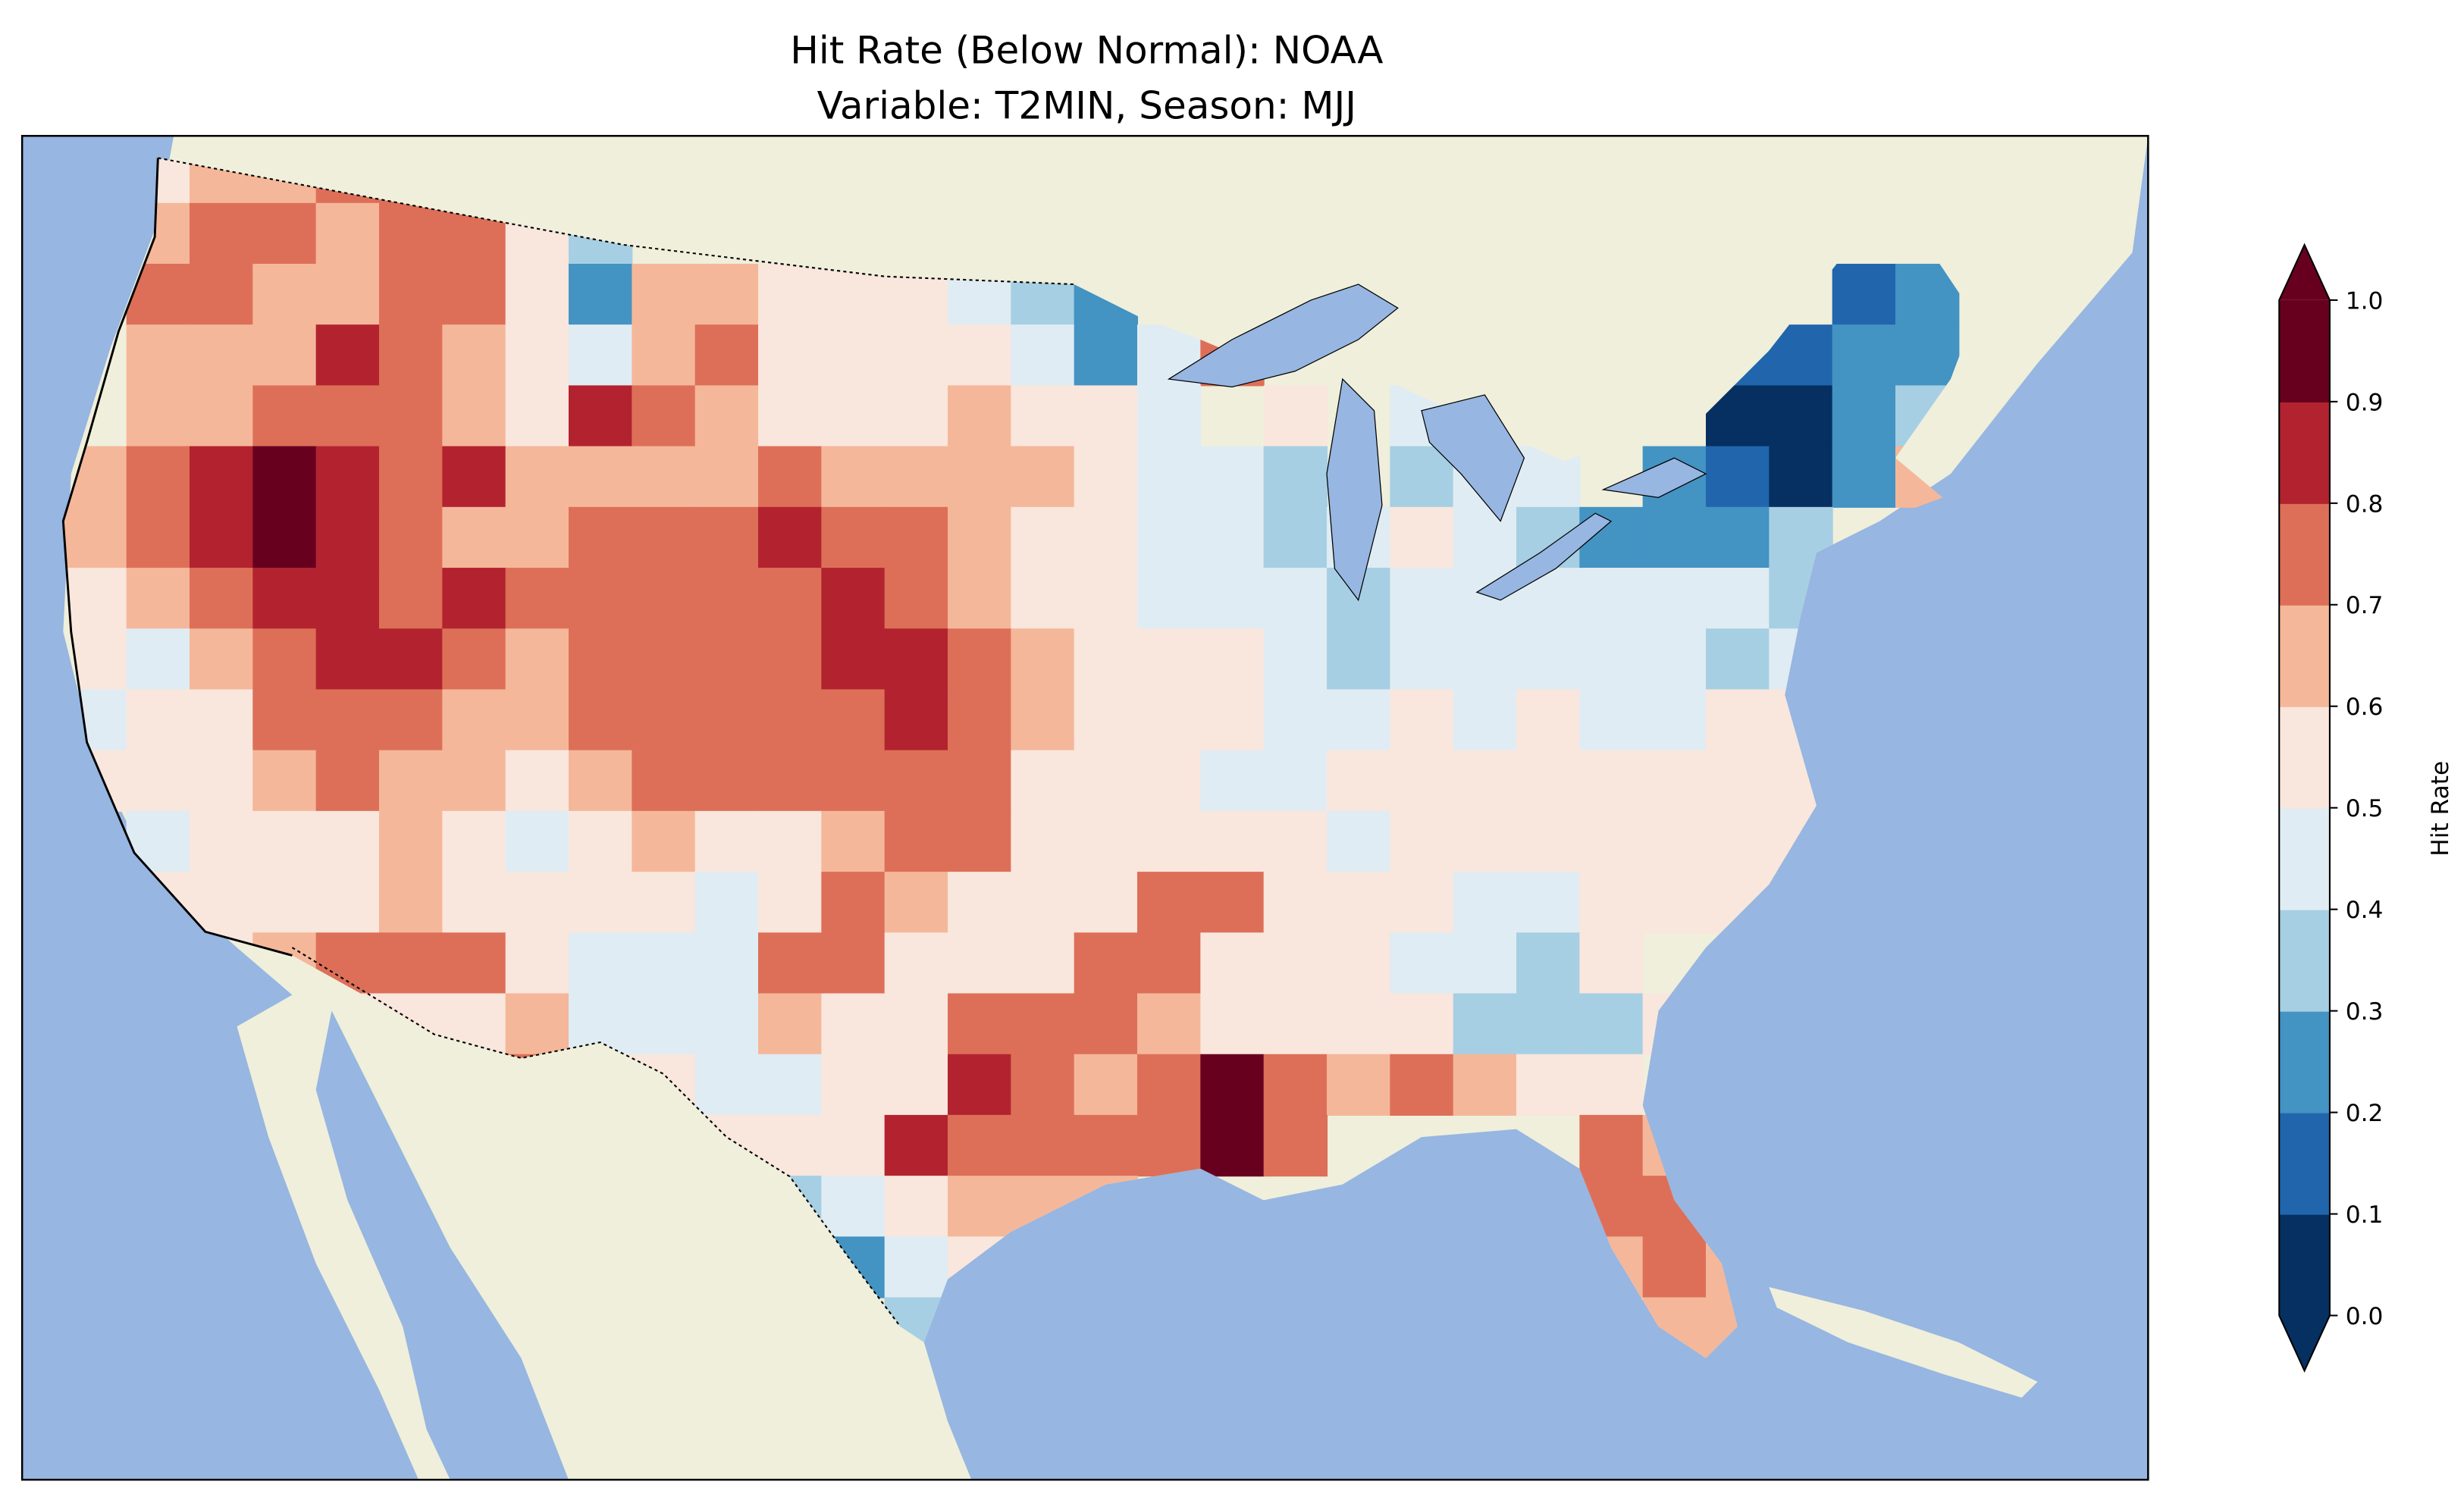 The width and height of the screenshot is (2464, 1494). I want to click on colorbar: 0.0 0.1 0.2 0.3 0.4 0.5 0.6 0.7 0.8 0.9 1.0, so click(2331, 808).